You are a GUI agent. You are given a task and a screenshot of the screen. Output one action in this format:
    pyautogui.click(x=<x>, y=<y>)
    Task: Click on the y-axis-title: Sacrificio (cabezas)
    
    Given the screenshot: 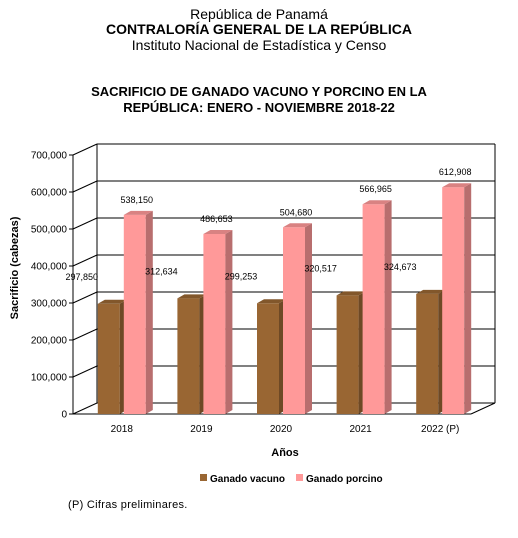 What is the action you would take?
    pyautogui.click(x=15, y=267)
    